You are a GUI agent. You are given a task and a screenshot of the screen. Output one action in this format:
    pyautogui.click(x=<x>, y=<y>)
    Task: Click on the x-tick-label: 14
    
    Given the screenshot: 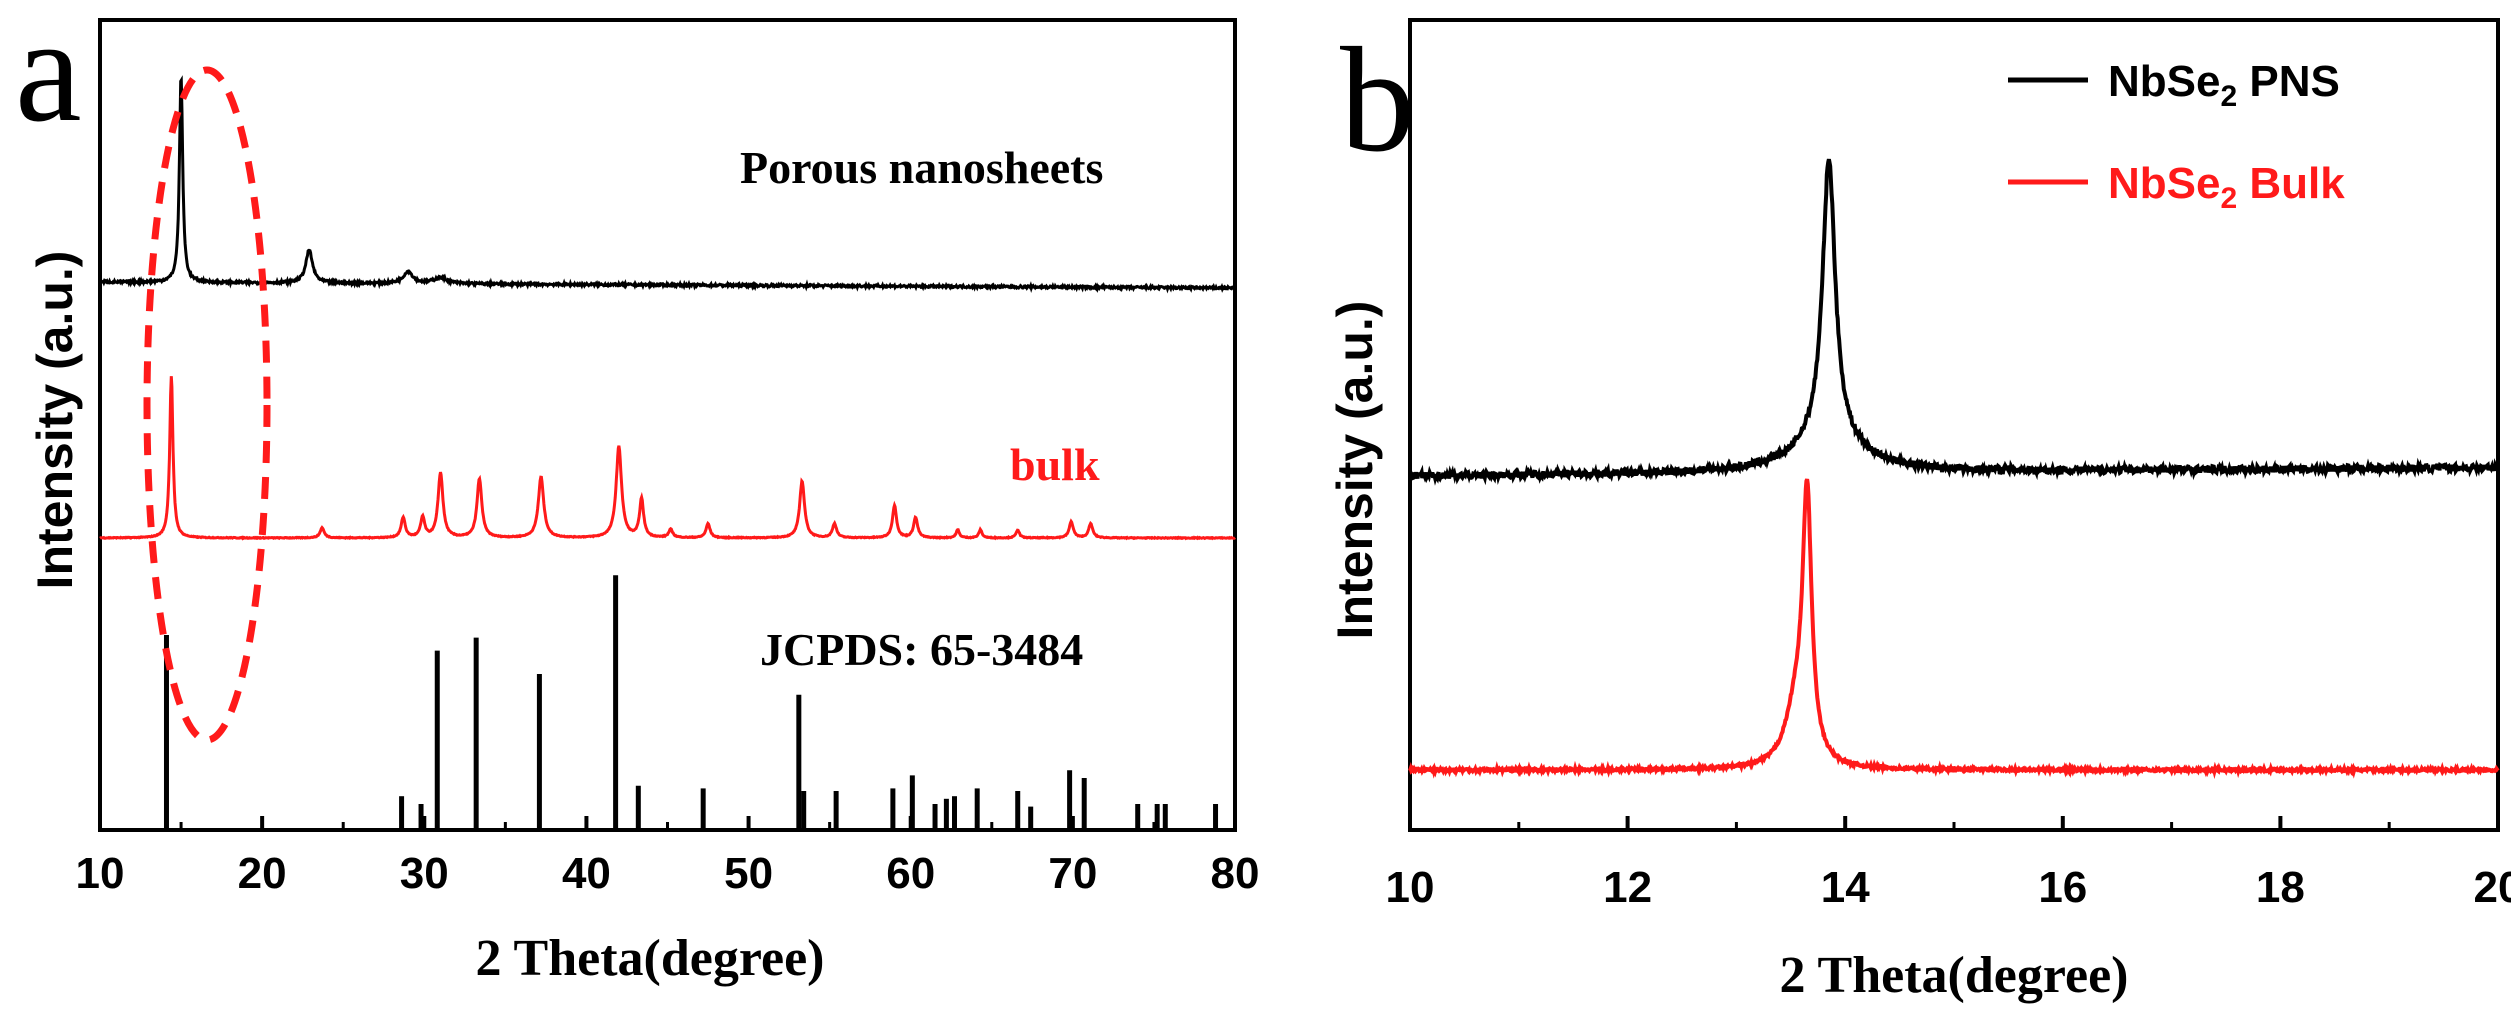 What is the action you would take?
    pyautogui.click(x=1845, y=887)
    